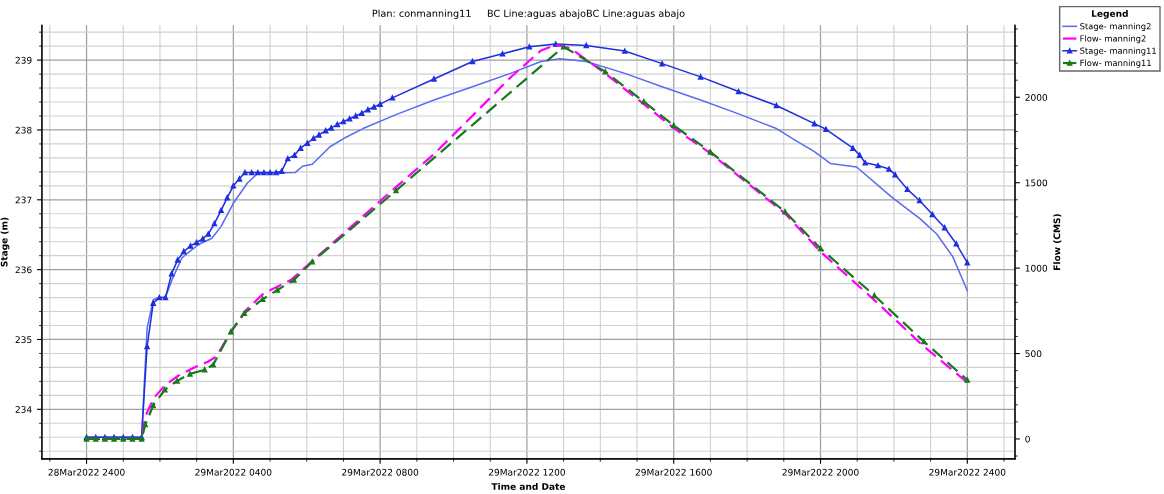 This screenshot has width=1164, height=494. Describe the element at coordinates (23, 200) in the screenshot. I see `y-tick-label: 237` at that location.